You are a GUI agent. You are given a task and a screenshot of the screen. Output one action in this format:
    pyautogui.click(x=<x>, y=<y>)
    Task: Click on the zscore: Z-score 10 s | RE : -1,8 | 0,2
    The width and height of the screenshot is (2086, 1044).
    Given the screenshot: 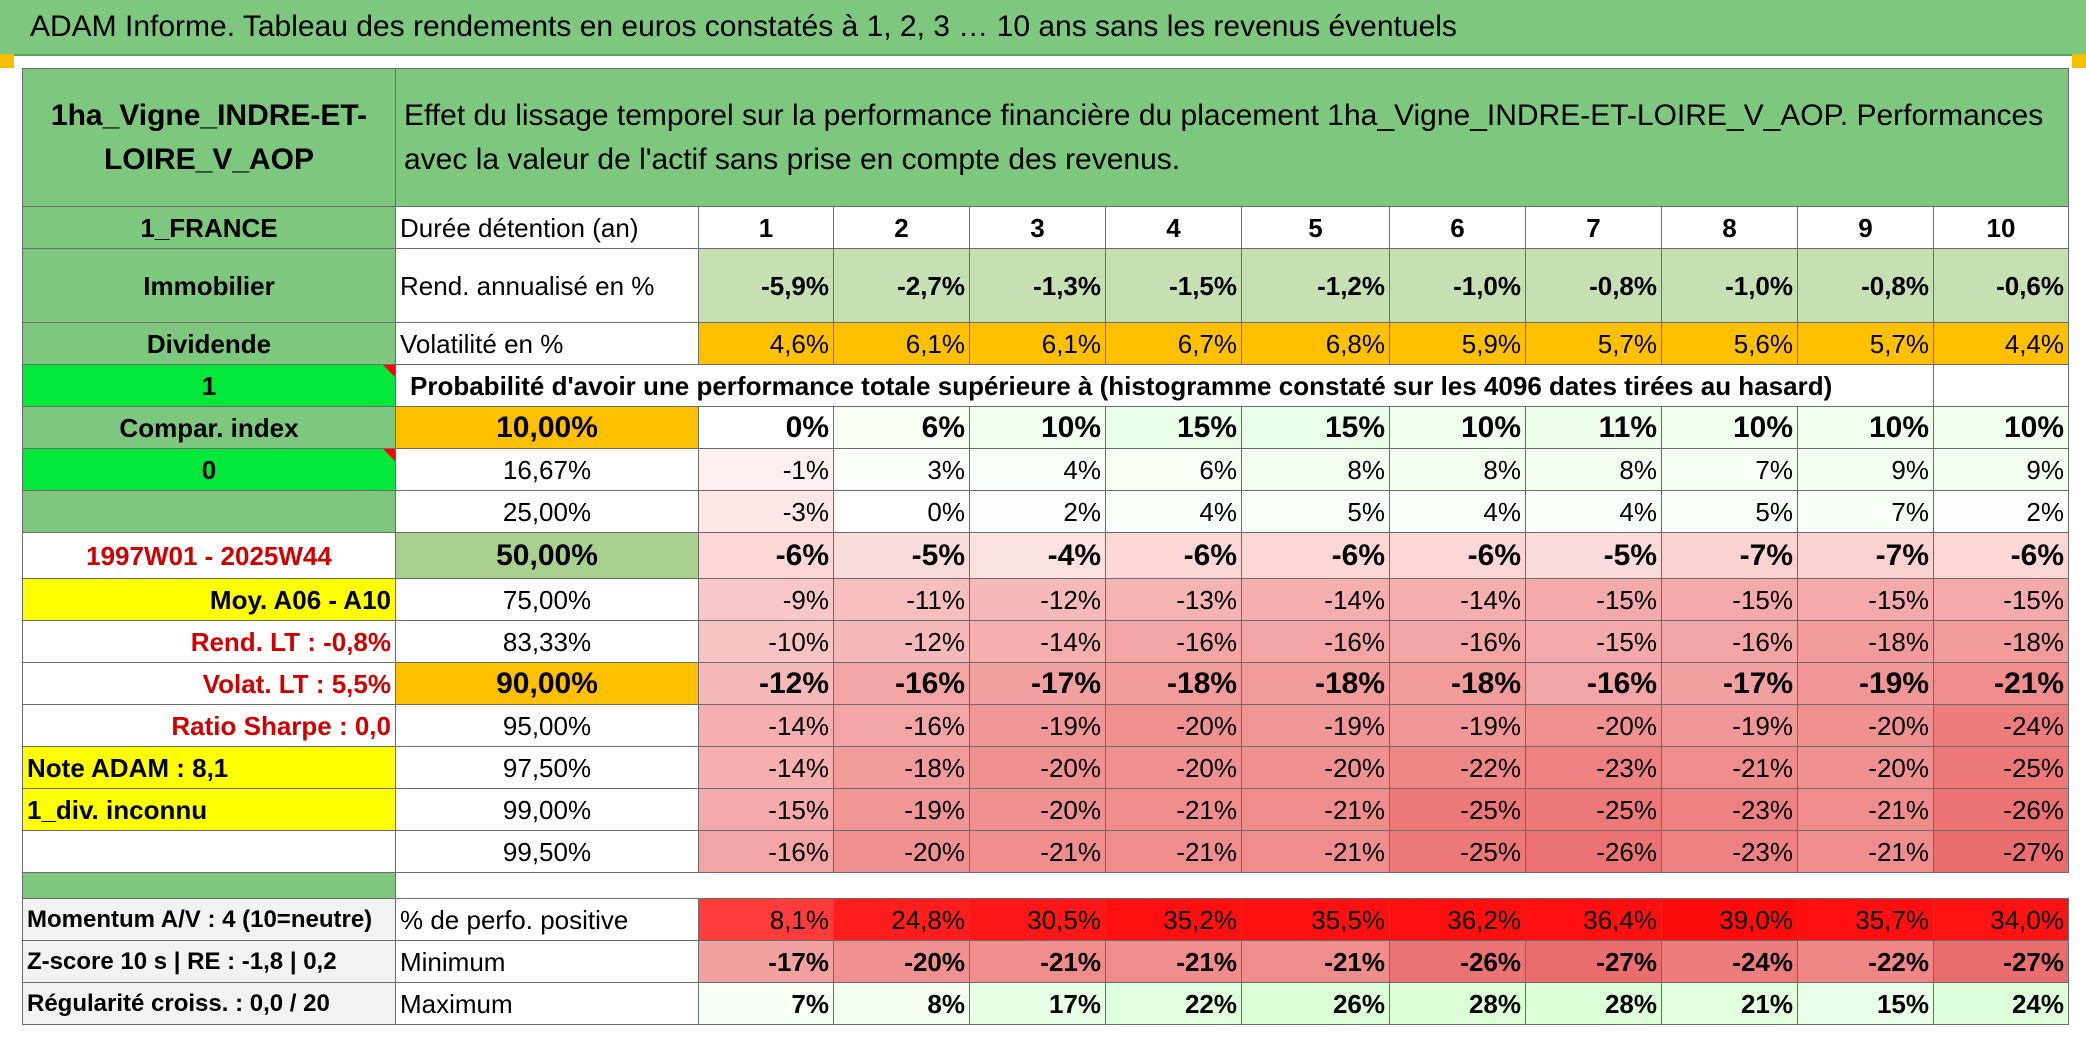 What is the action you would take?
    pyautogui.click(x=209, y=961)
    